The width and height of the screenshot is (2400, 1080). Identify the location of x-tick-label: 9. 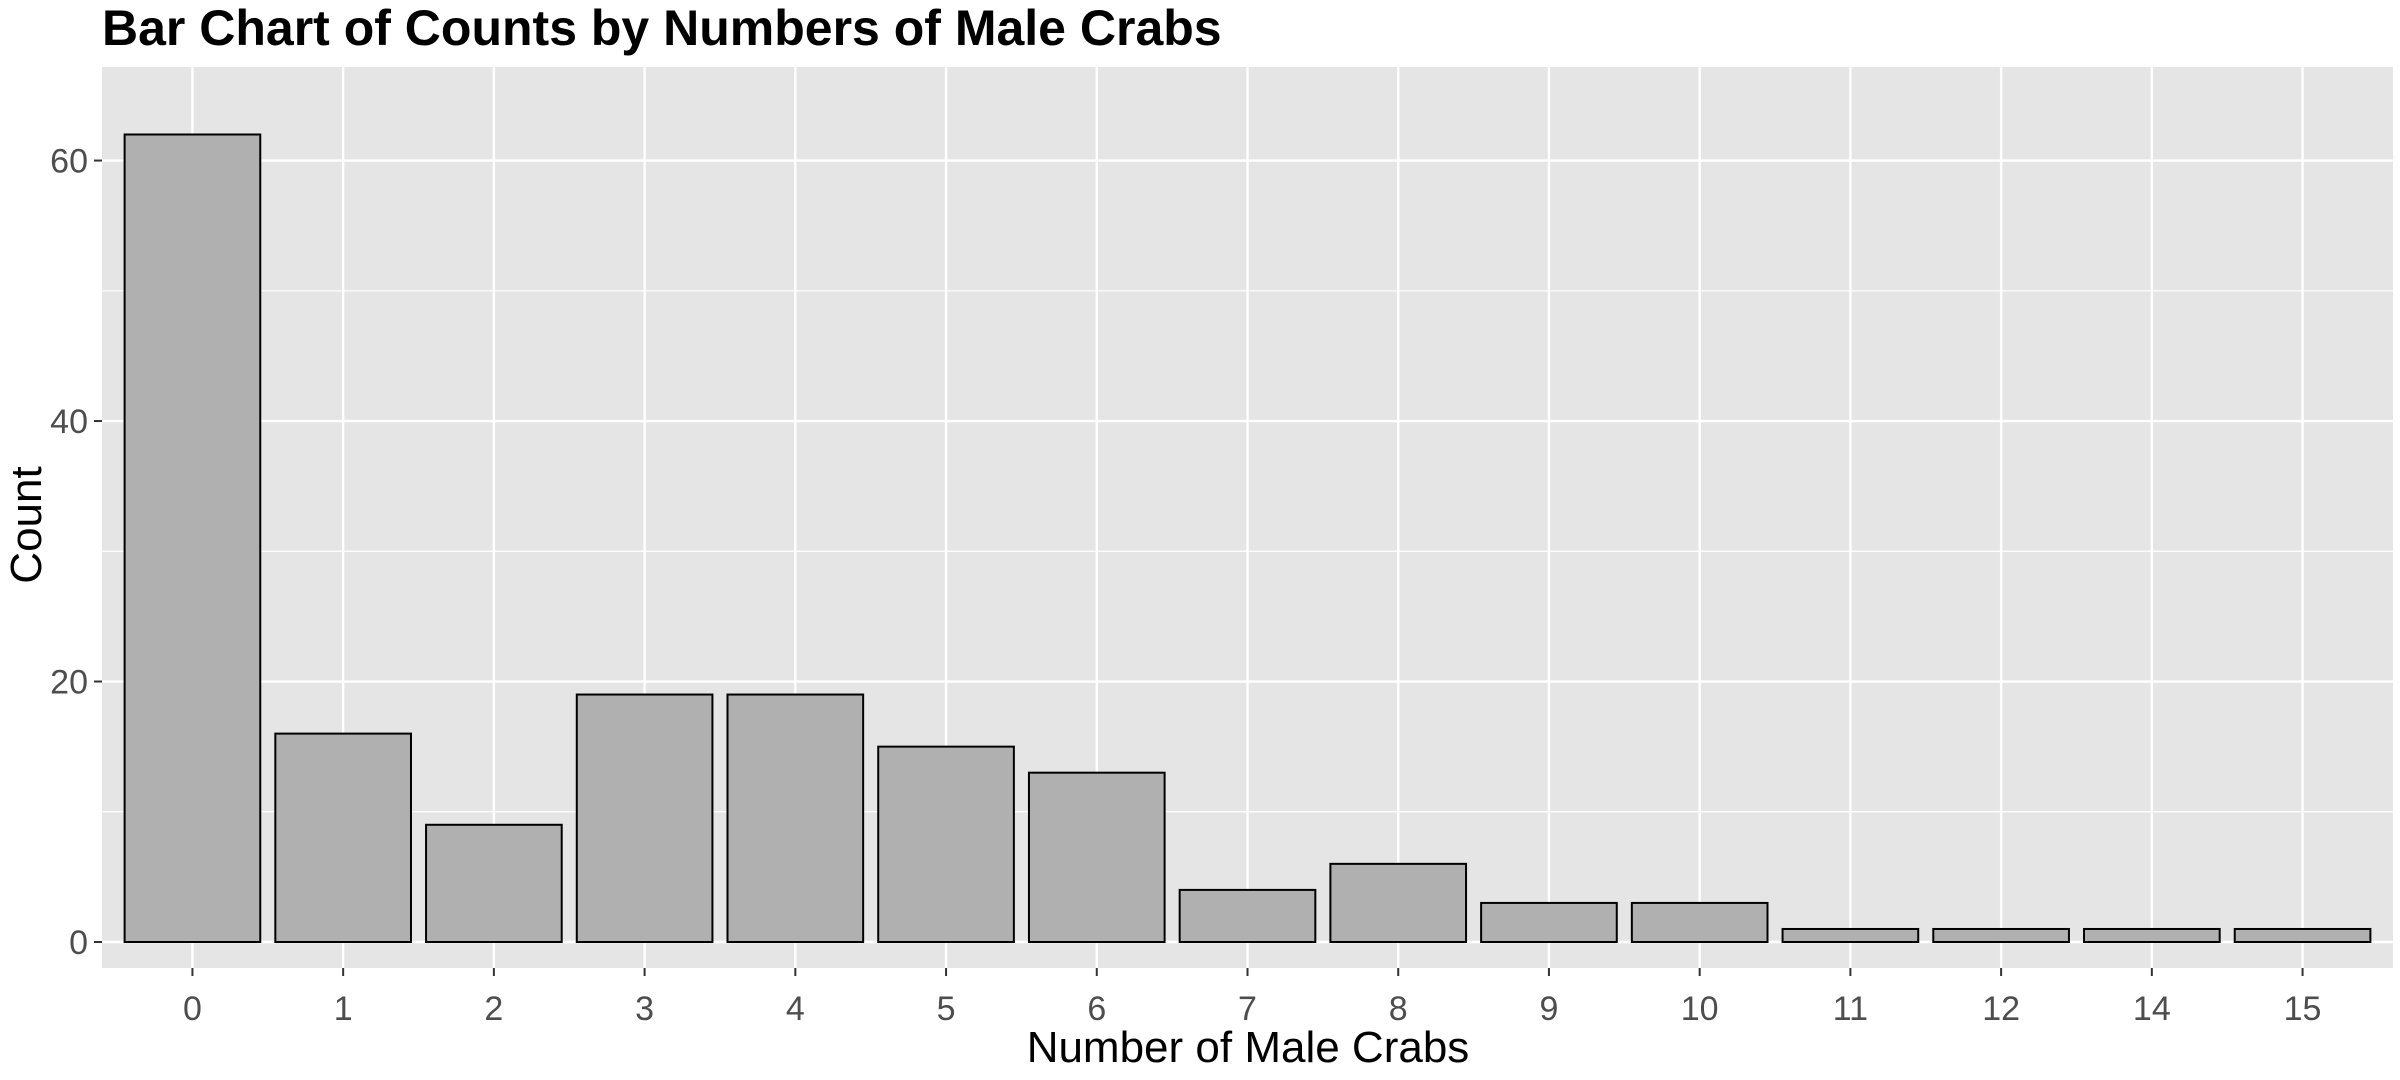
(1548, 1009).